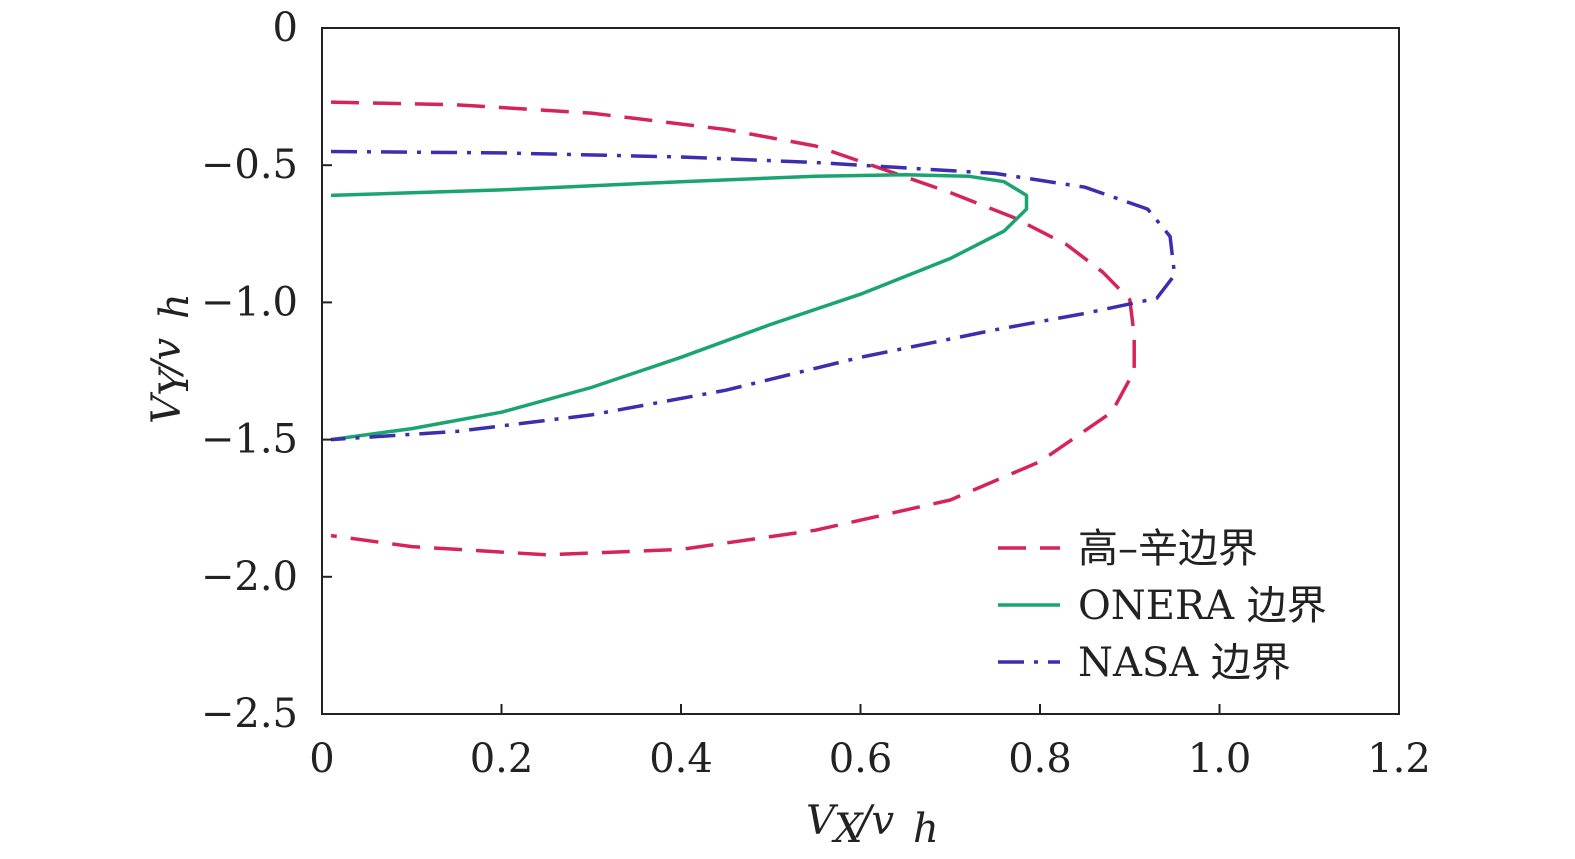 This screenshot has height=859, width=1575. What do you see at coordinates (1184, 663) in the screenshot?
I see `legend-label: NASA 边界` at bounding box center [1184, 663].